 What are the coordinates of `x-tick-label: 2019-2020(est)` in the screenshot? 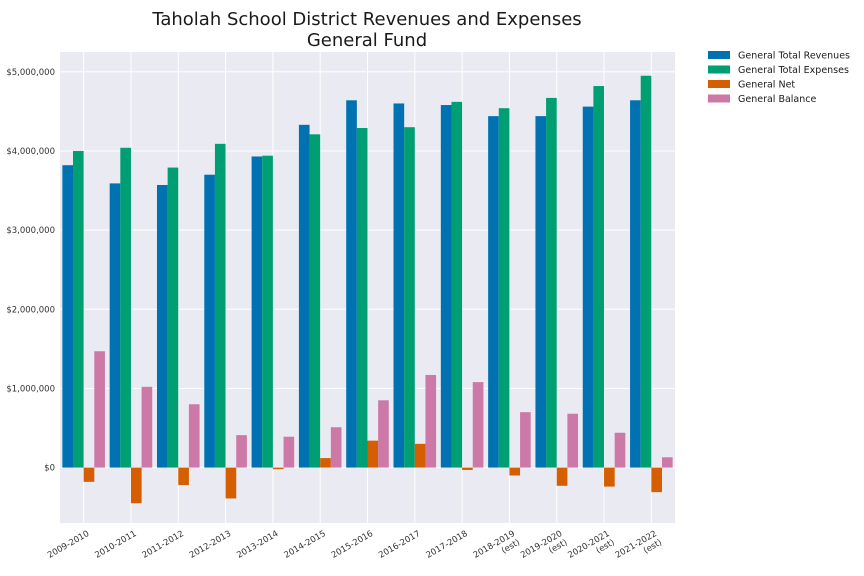 It's located at (544, 549).